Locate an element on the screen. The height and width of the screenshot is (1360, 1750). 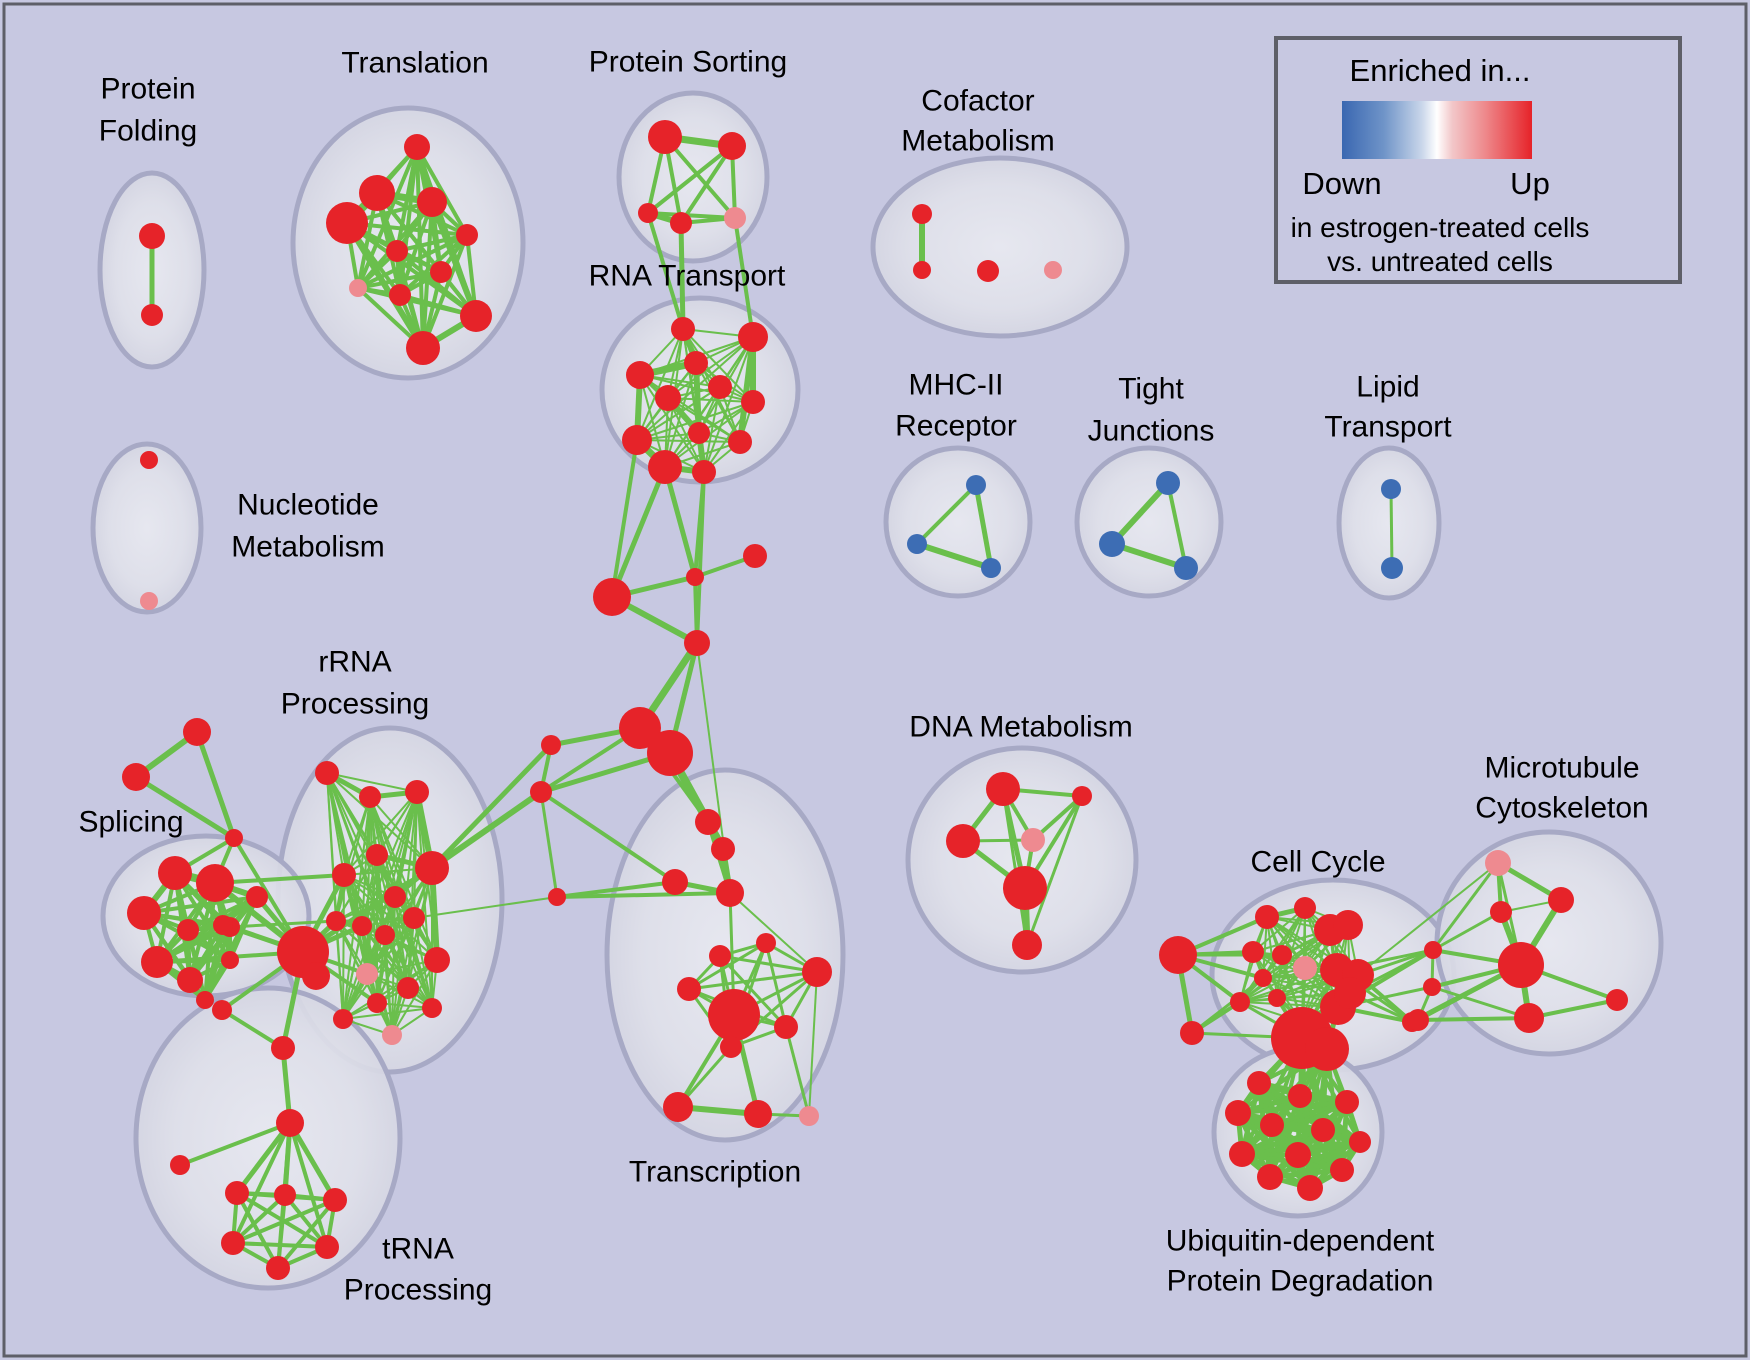
cluster-ellipse-mhc-ii-receptor is located at coordinates (958, 522).